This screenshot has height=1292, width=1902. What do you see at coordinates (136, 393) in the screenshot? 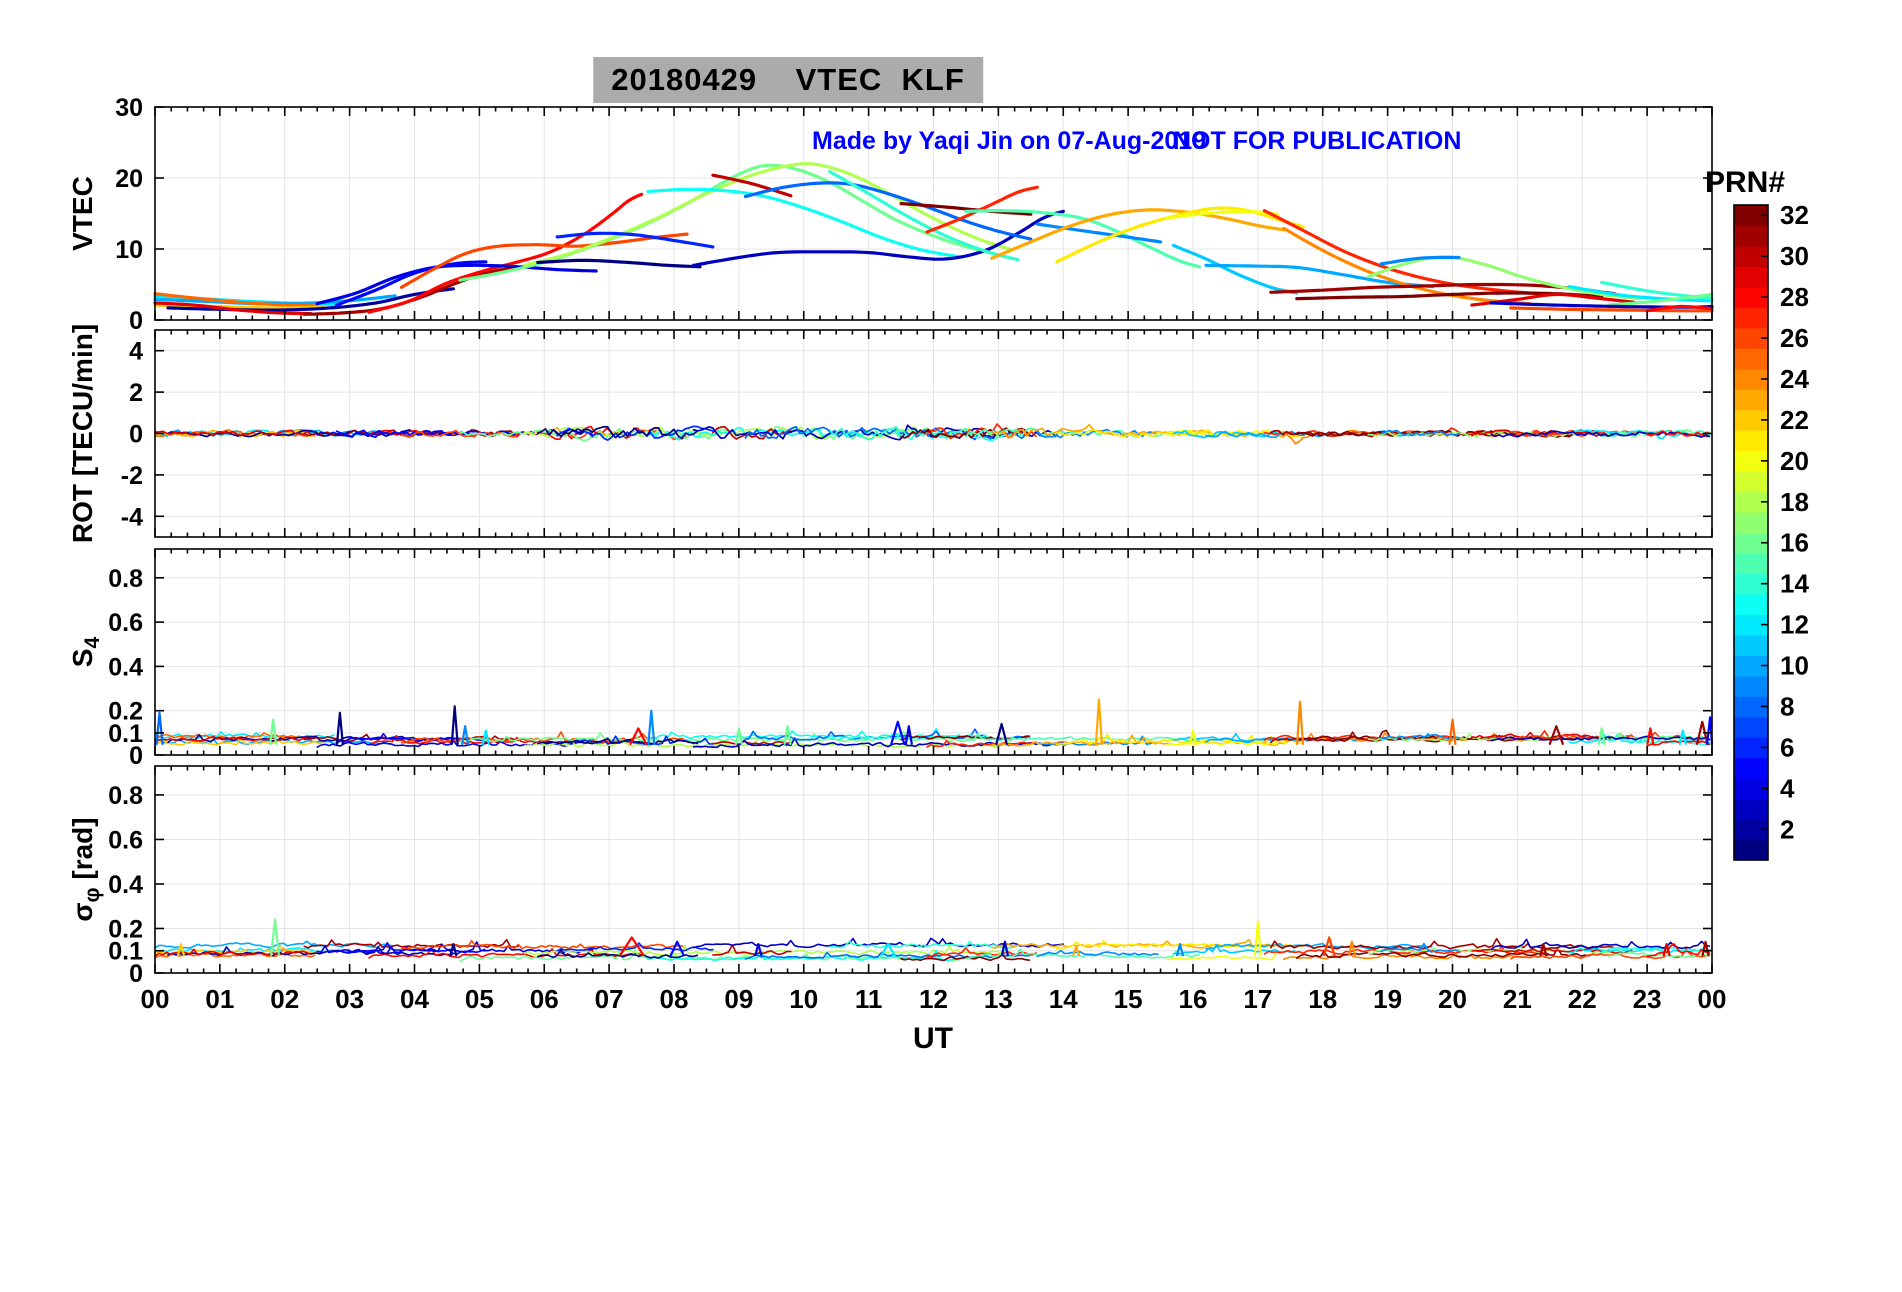
I see `tick-label: 2` at bounding box center [136, 393].